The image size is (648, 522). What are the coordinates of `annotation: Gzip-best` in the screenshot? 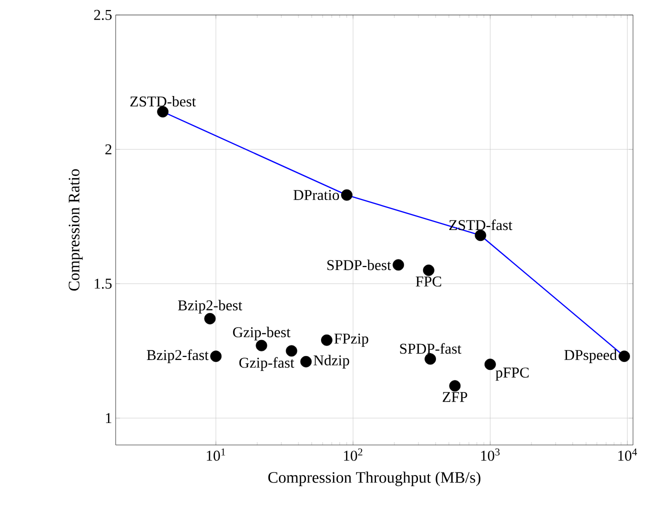 It's located at (261, 333).